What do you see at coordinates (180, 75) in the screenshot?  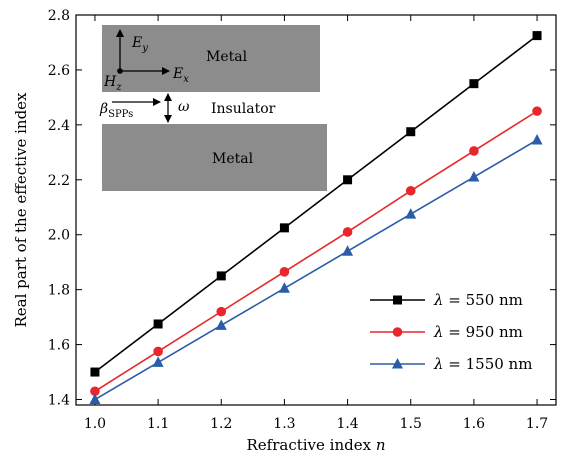 I see `ex-label: Ex` at bounding box center [180, 75].